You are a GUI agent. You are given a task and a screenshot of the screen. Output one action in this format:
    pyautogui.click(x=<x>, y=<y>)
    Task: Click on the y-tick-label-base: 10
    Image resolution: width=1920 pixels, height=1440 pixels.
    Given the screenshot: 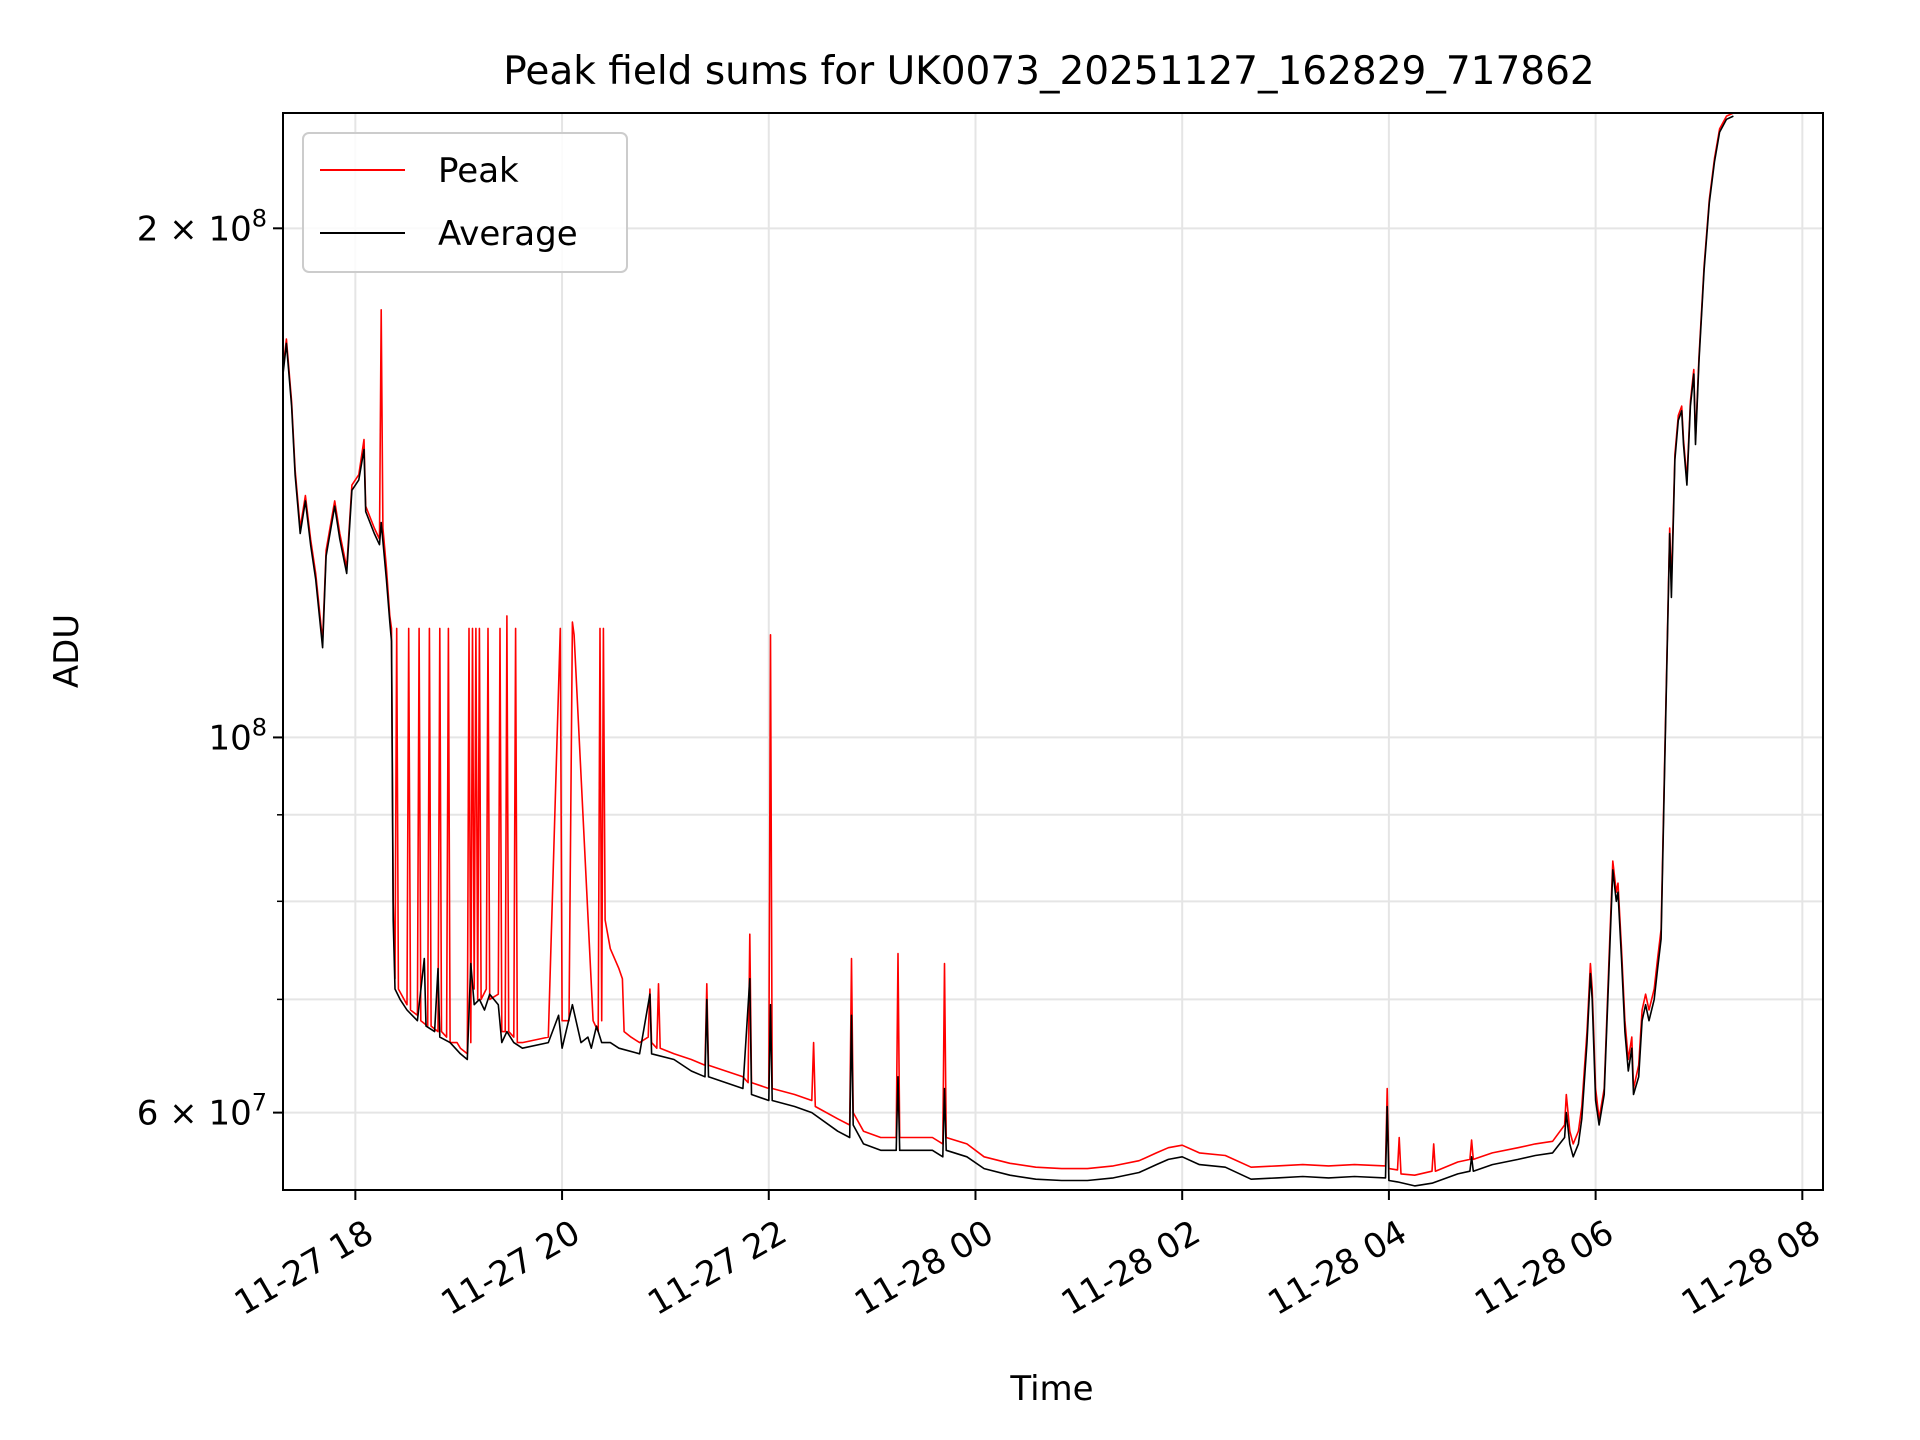 What is the action you would take?
    pyautogui.click(x=229, y=738)
    